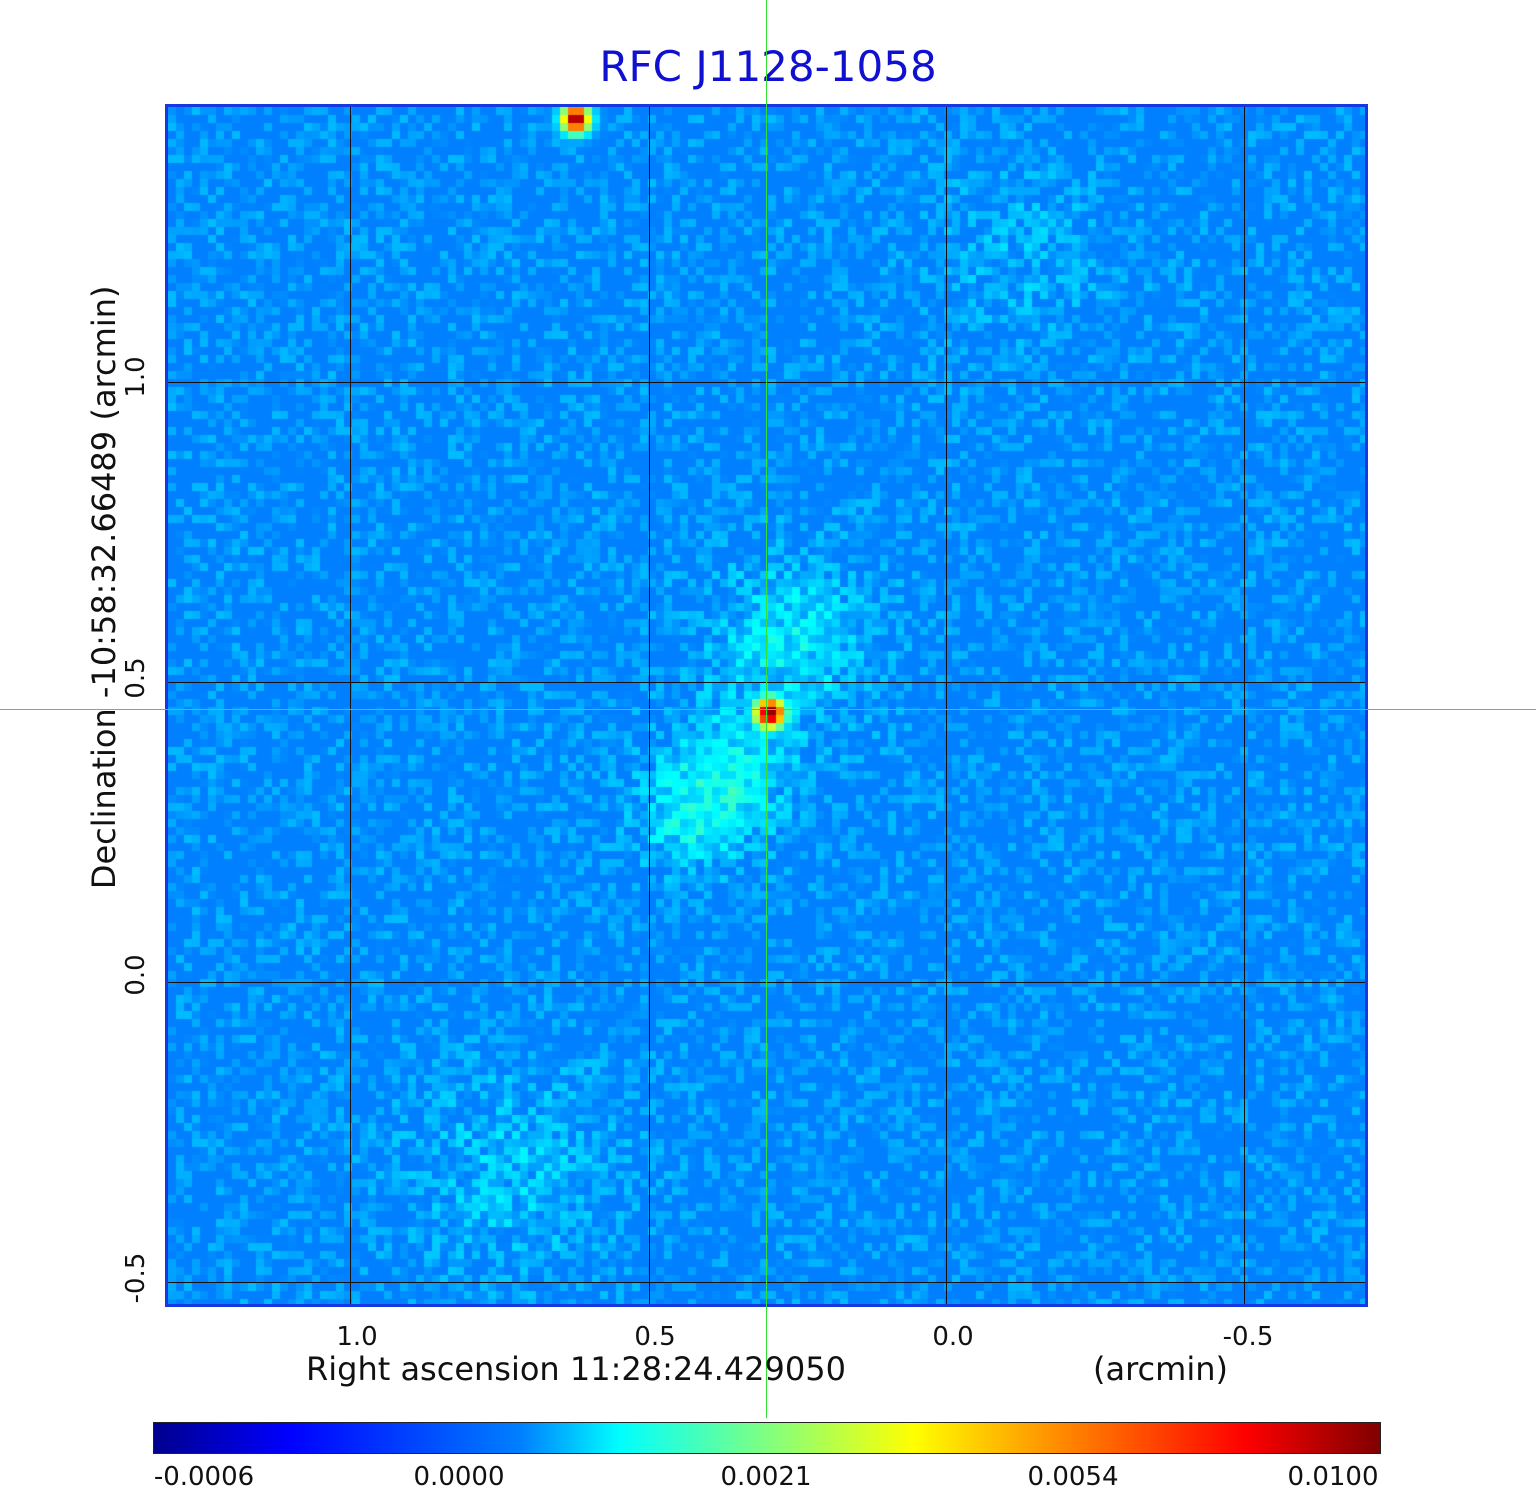  What do you see at coordinates (136, 678) in the screenshot?
I see `y-tick-label: 0.5` at bounding box center [136, 678].